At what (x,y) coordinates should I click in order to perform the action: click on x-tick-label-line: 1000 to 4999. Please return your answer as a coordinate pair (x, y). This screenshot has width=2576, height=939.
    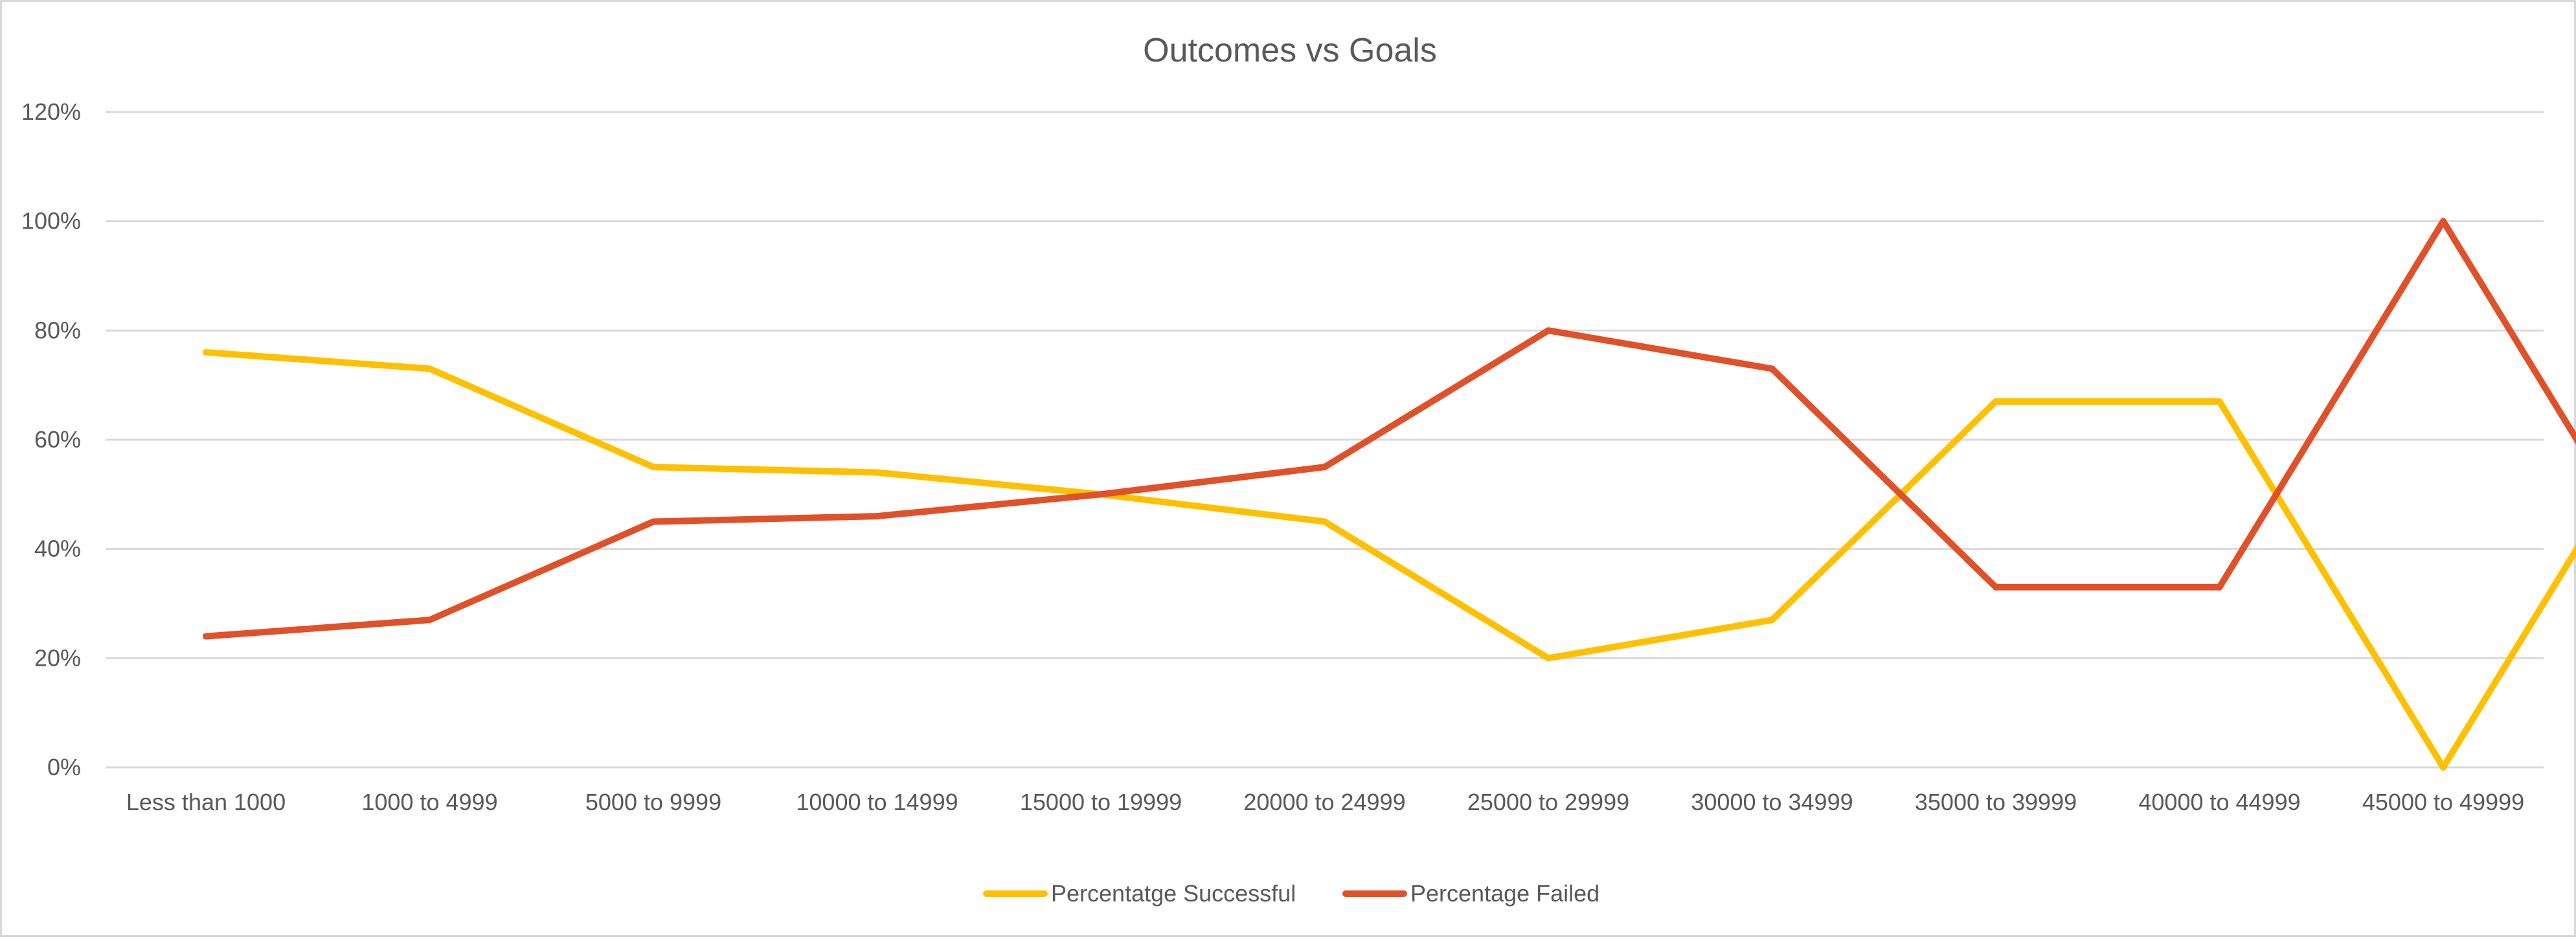
    Looking at the image, I should click on (429, 802).